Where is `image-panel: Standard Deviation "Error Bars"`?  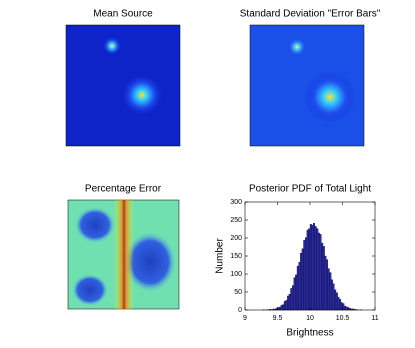 image-panel: Standard Deviation "Error Bars" is located at coordinates (310, 78).